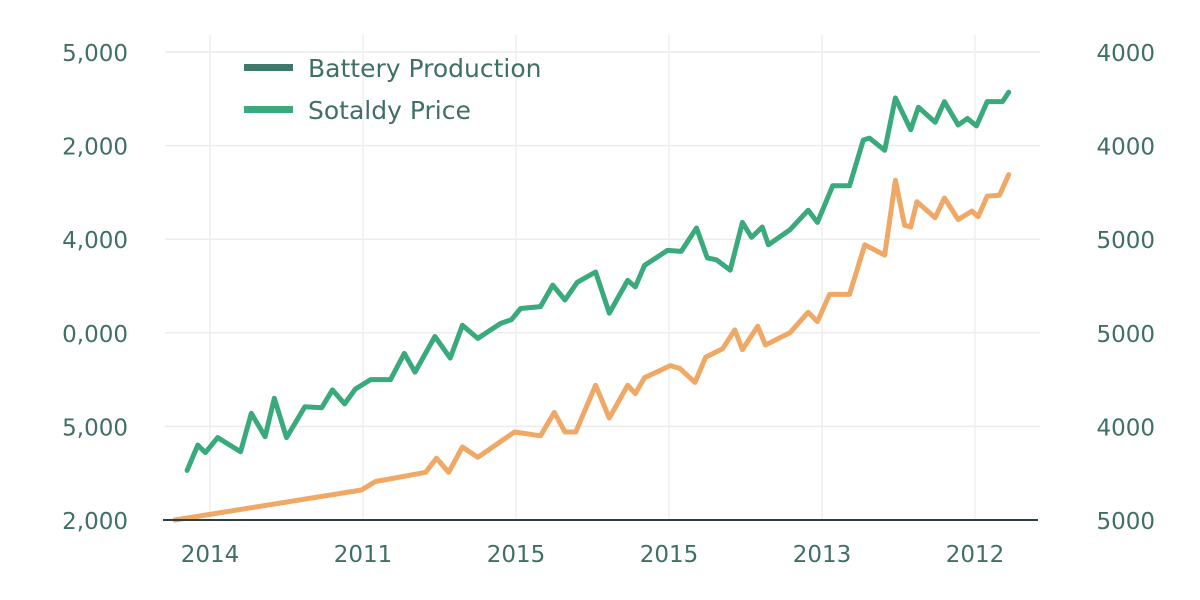 The width and height of the screenshot is (1200, 600). I want to click on legend: Battery Production Sotaldy Price, so click(392, 89).